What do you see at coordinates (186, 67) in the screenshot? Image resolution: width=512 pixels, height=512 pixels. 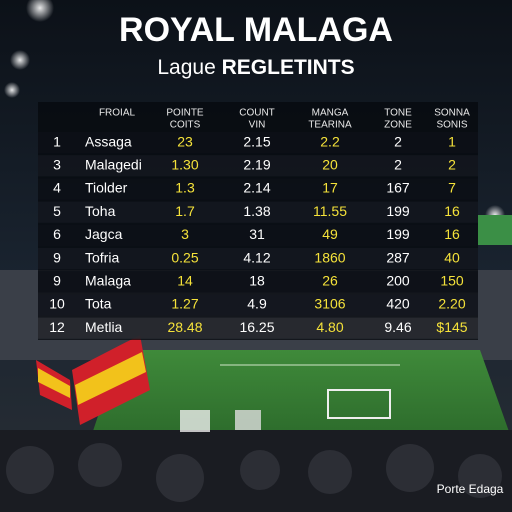 I see `subtitle-plain: Lague` at bounding box center [186, 67].